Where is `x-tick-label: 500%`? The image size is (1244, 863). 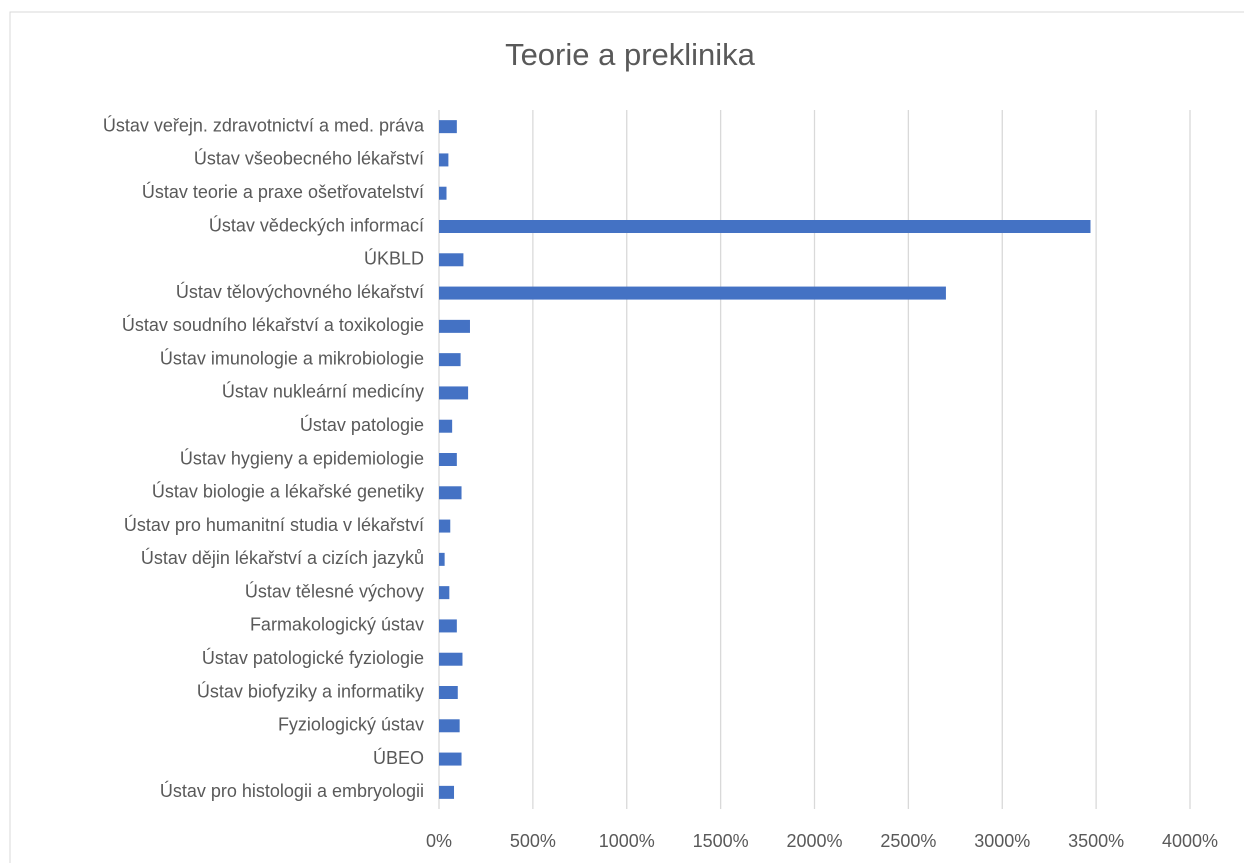 x-tick-label: 500% is located at coordinates (533, 841).